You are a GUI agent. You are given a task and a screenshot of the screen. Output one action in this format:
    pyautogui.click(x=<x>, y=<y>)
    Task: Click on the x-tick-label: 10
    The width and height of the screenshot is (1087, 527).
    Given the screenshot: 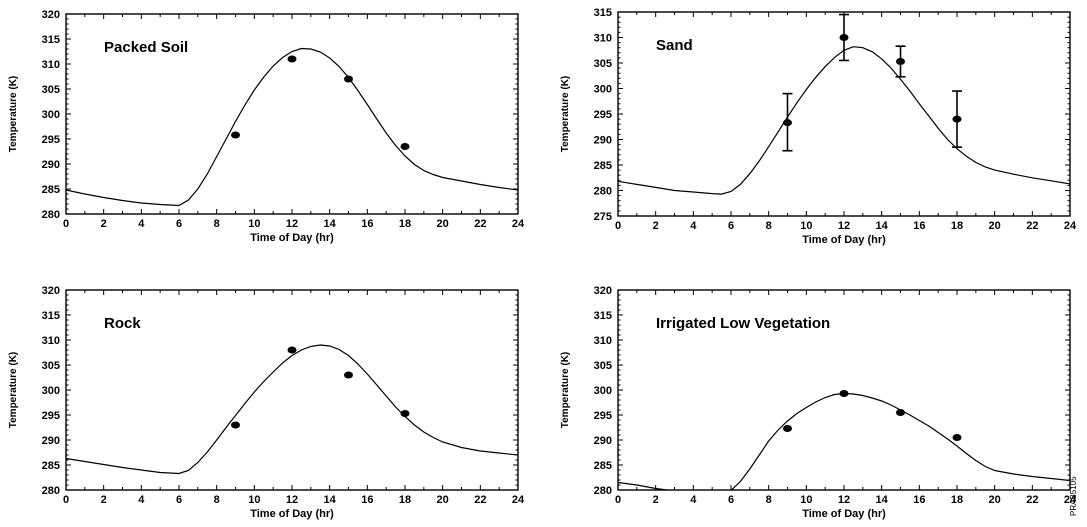 What is the action you would take?
    pyautogui.click(x=806, y=226)
    